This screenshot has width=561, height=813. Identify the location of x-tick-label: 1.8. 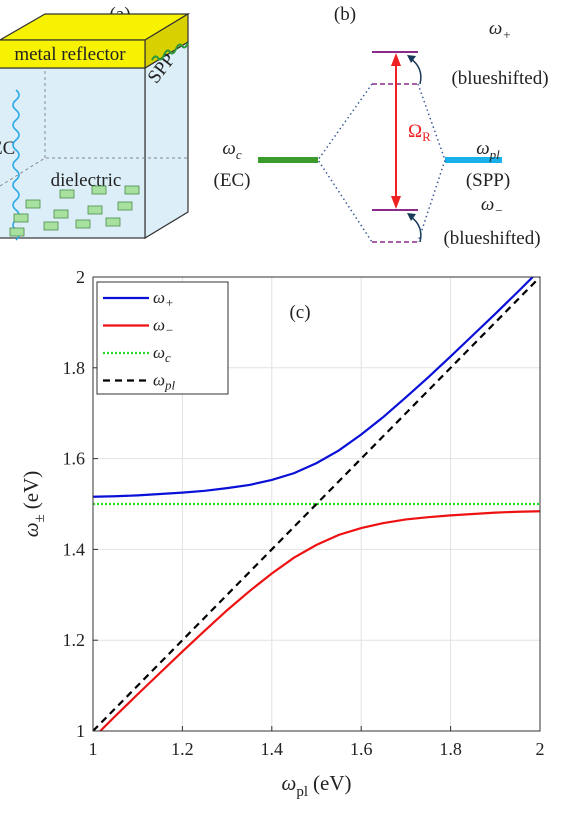
(450, 749).